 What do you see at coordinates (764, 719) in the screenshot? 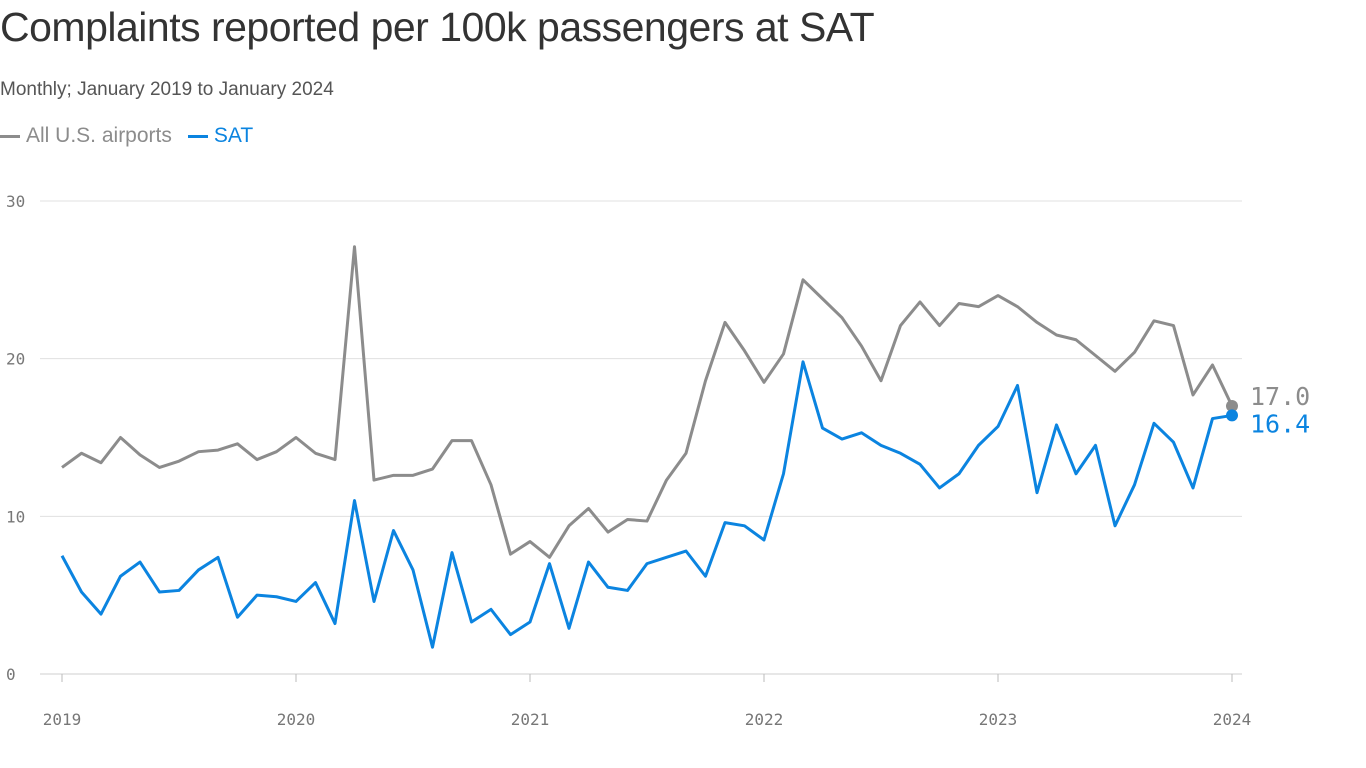
I see `x-tick-label: 2022` at bounding box center [764, 719].